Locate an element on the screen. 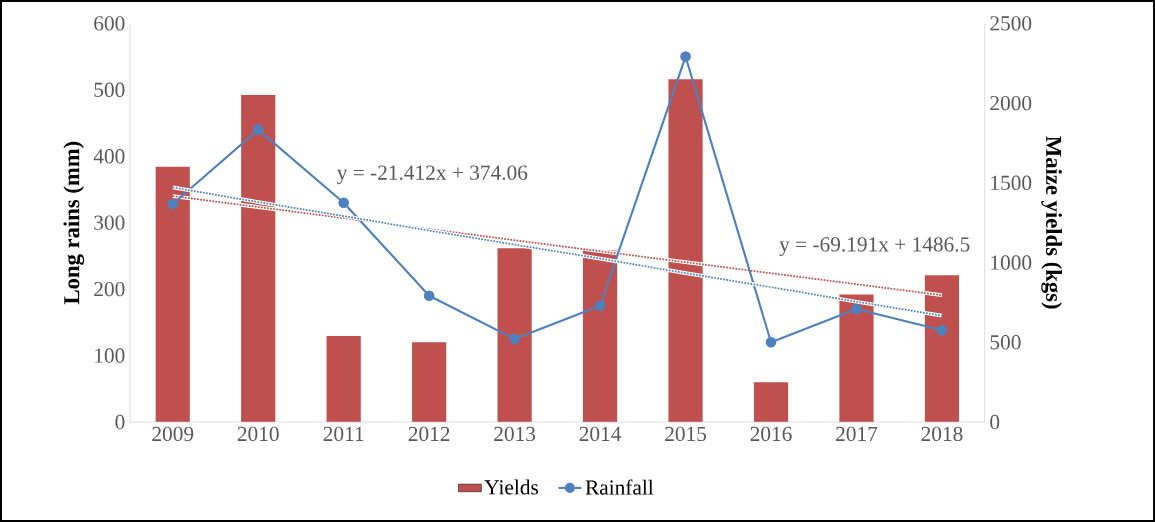 This screenshot has width=1155, height=522. y2-tick-label: 1000 is located at coordinates (1011, 262).